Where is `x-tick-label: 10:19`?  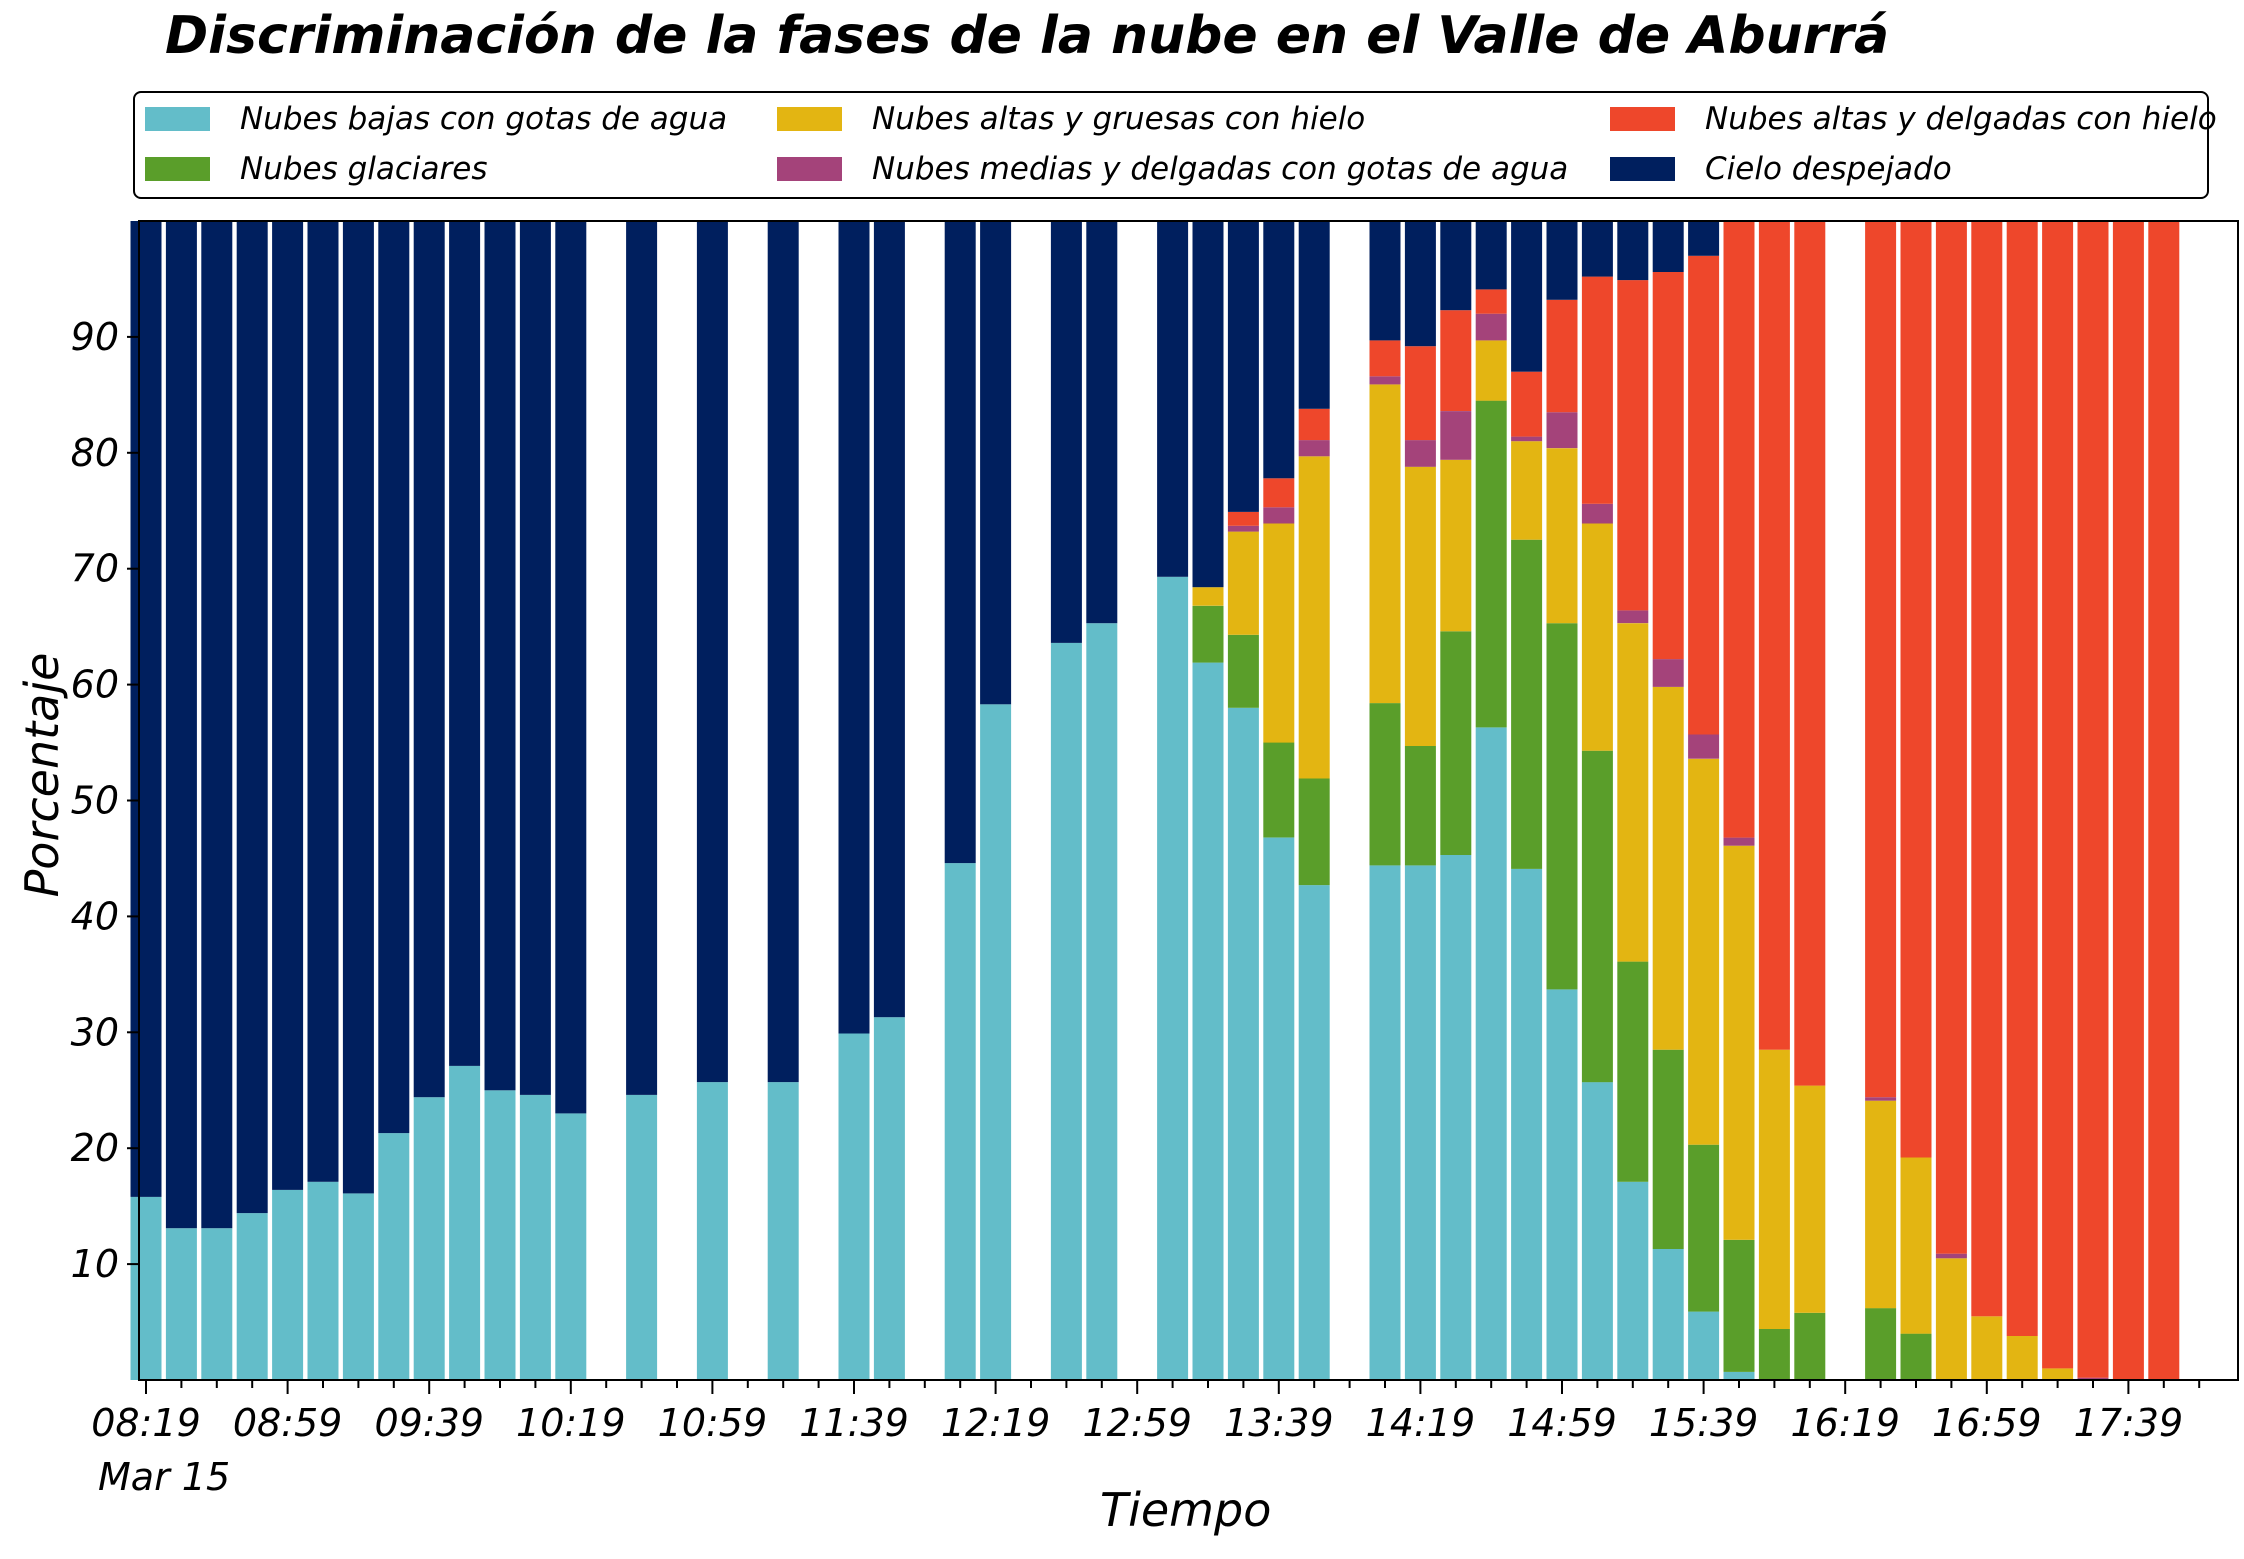
x-tick-label: 10:19 is located at coordinates (571, 1423).